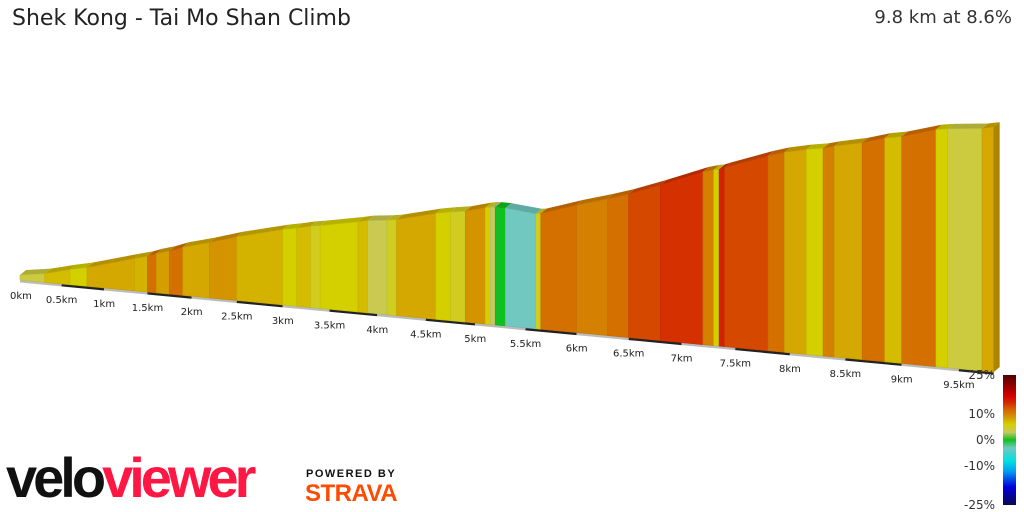  I want to click on x-tick-label: 9.5km, so click(958, 385).